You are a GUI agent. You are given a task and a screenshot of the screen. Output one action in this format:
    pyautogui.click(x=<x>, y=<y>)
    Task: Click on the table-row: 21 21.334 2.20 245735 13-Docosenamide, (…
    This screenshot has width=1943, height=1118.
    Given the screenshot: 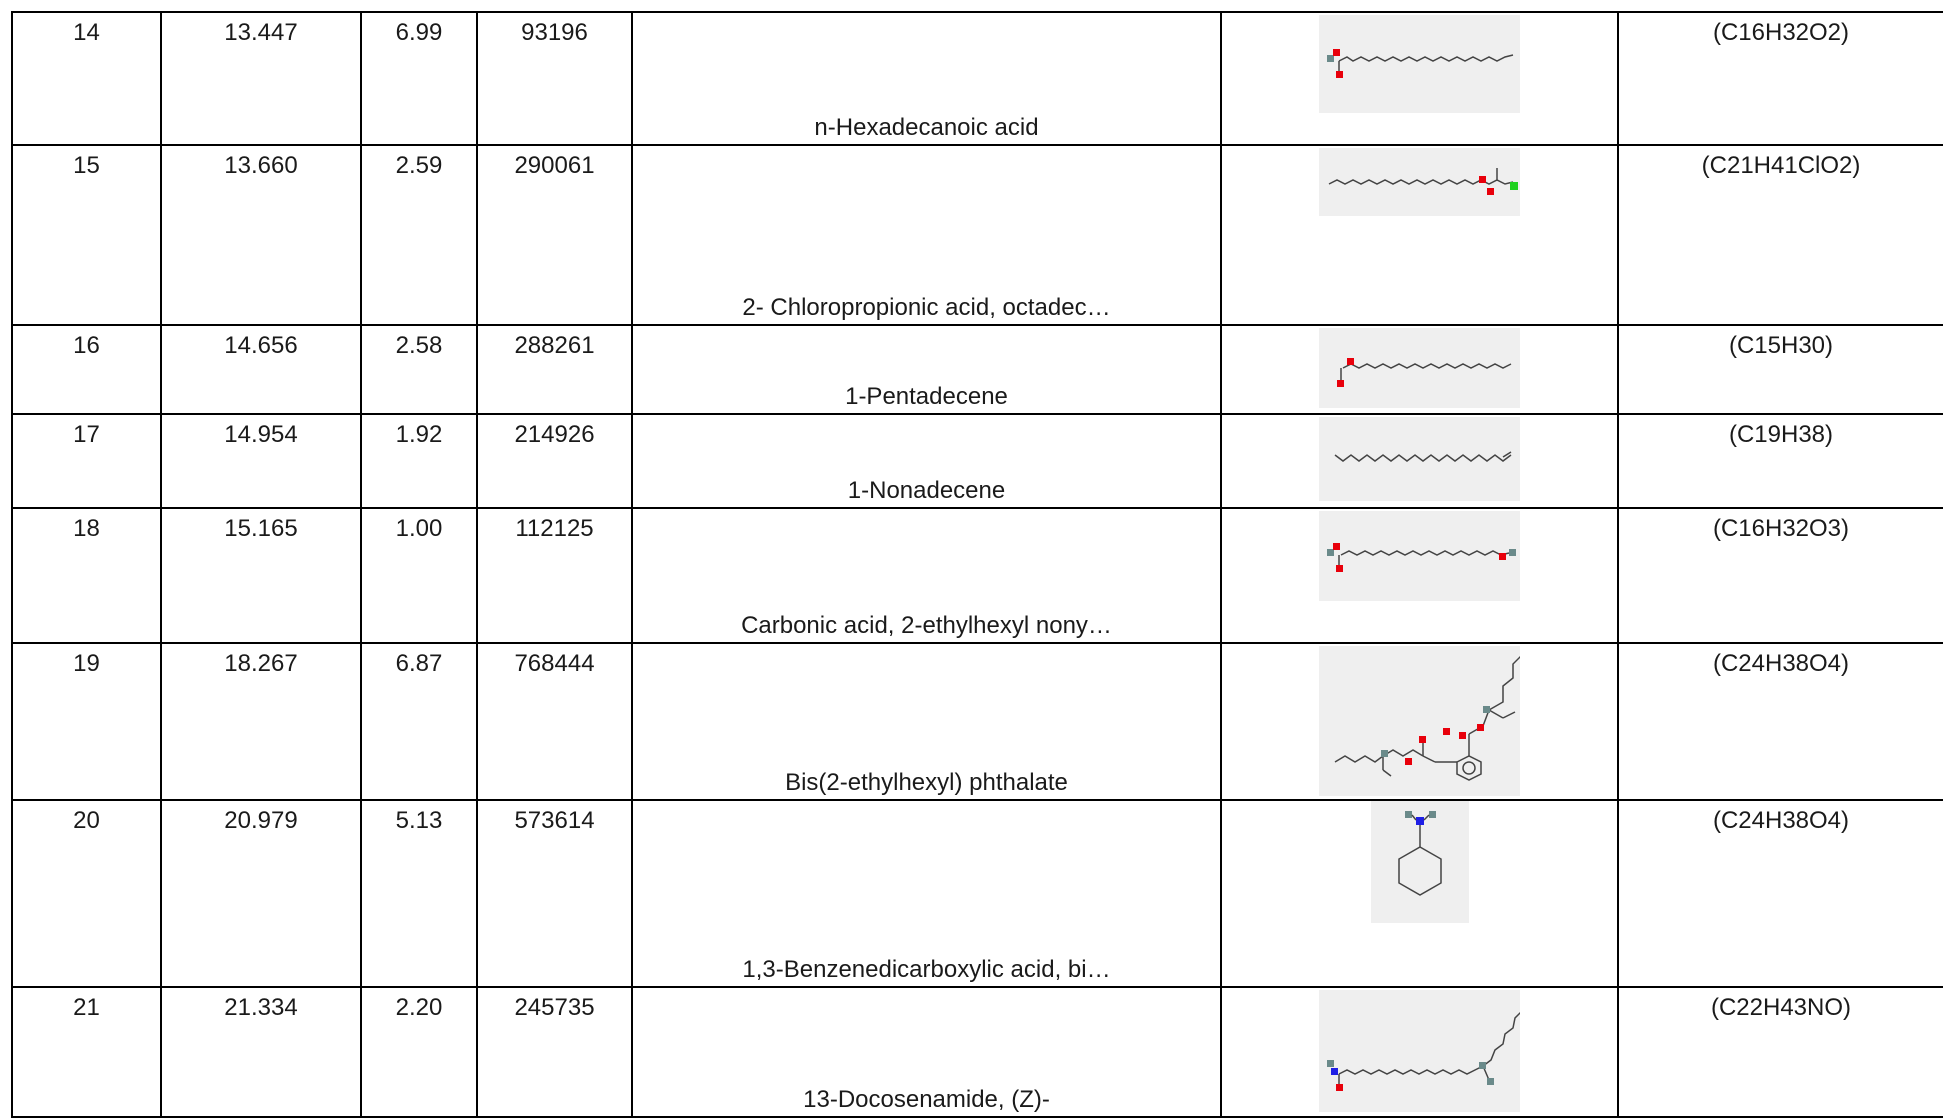 What is the action you would take?
    pyautogui.click(x=977, y=1052)
    